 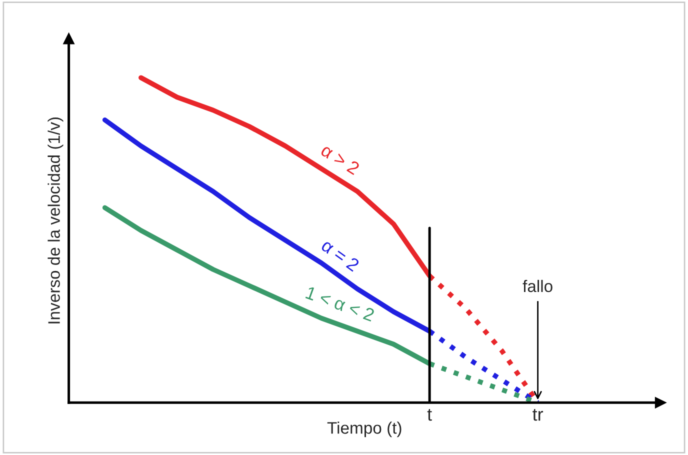 What do you see at coordinates (429, 414) in the screenshot?
I see `x-tick-label: t` at bounding box center [429, 414].